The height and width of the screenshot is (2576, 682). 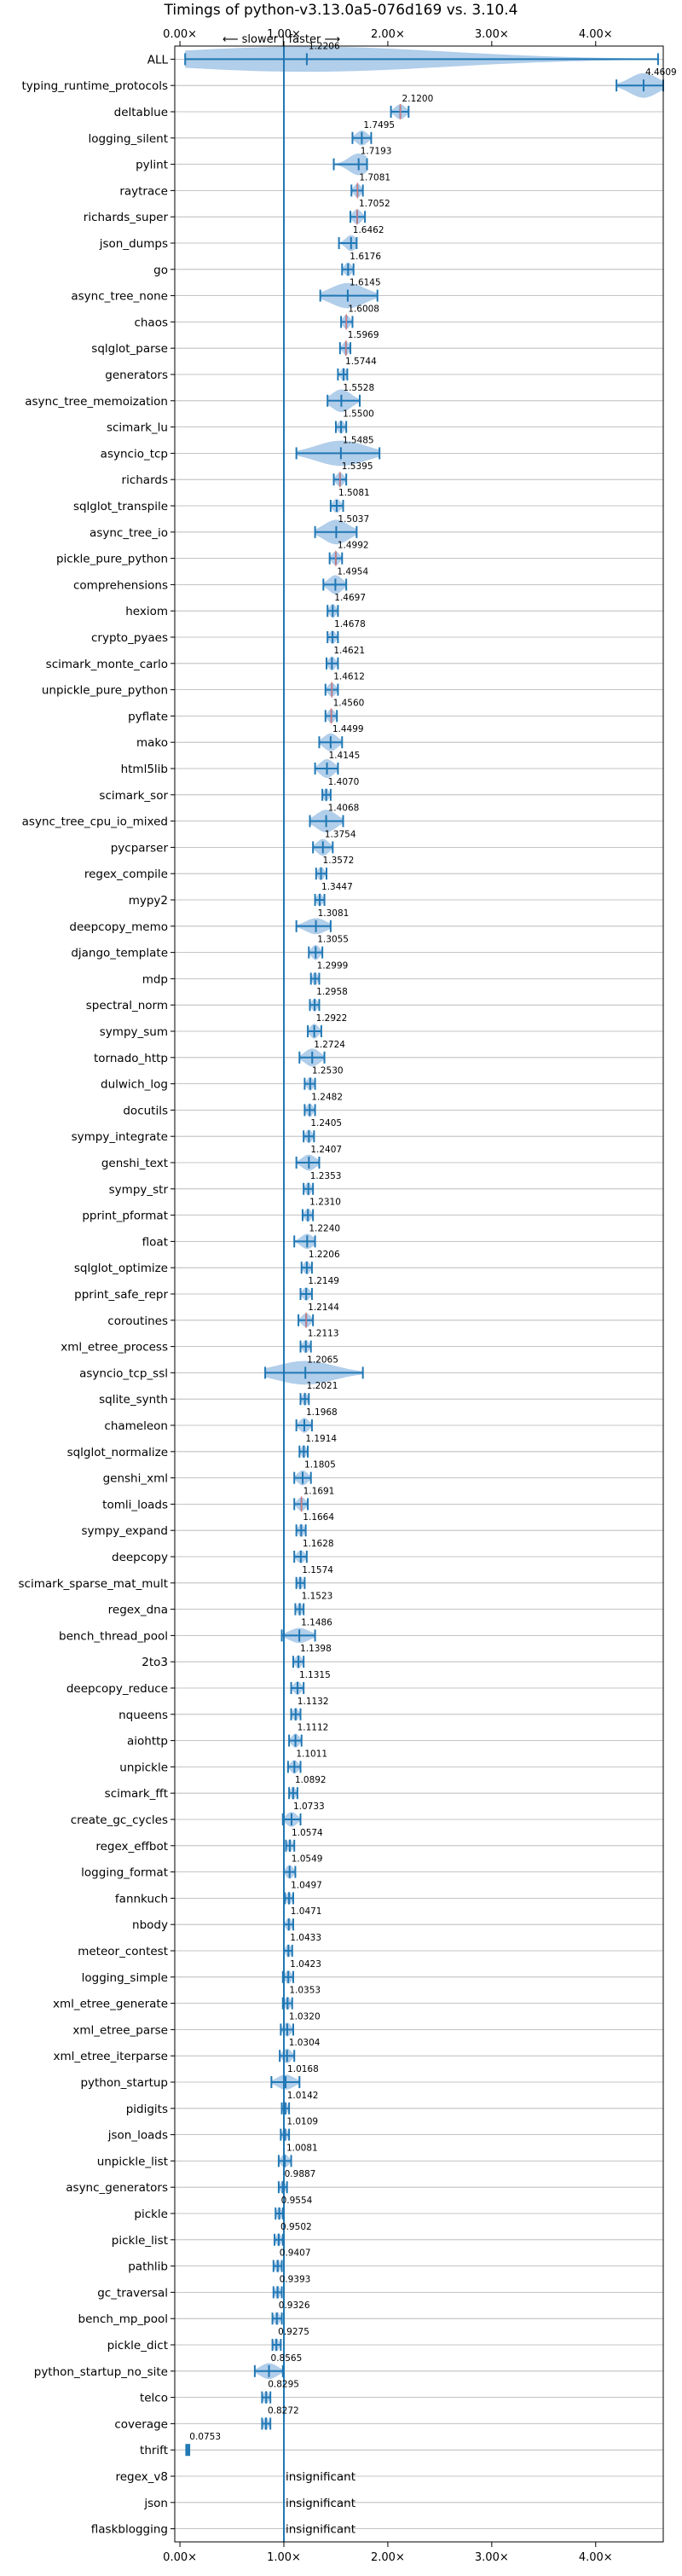 I want to click on value-label: 0.8295, so click(x=283, y=2385).